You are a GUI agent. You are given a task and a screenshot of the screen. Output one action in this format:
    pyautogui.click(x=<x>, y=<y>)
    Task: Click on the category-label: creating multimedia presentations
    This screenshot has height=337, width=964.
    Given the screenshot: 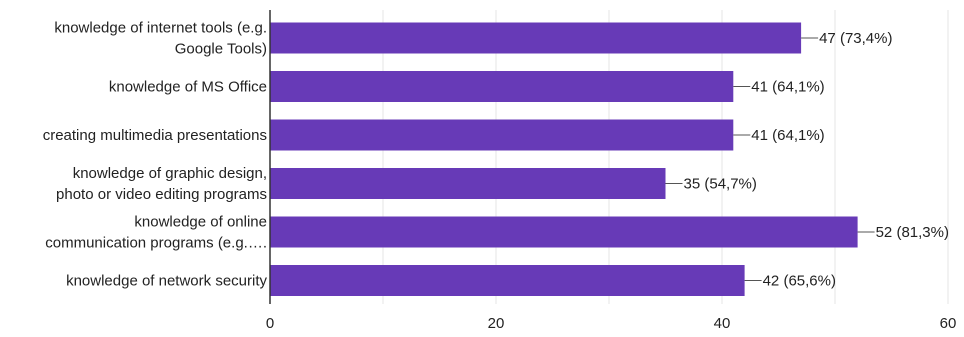 What is the action you would take?
    pyautogui.click(x=155, y=135)
    